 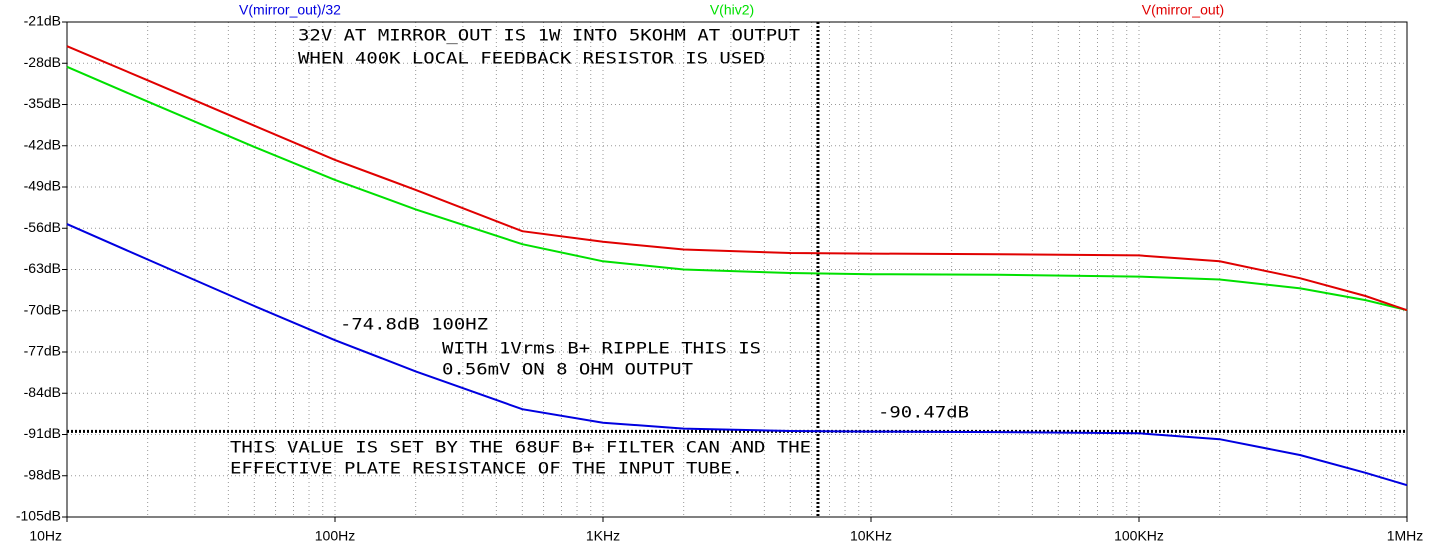 I want to click on legend-entry: V(mirror_out)/32, so click(x=290, y=10).